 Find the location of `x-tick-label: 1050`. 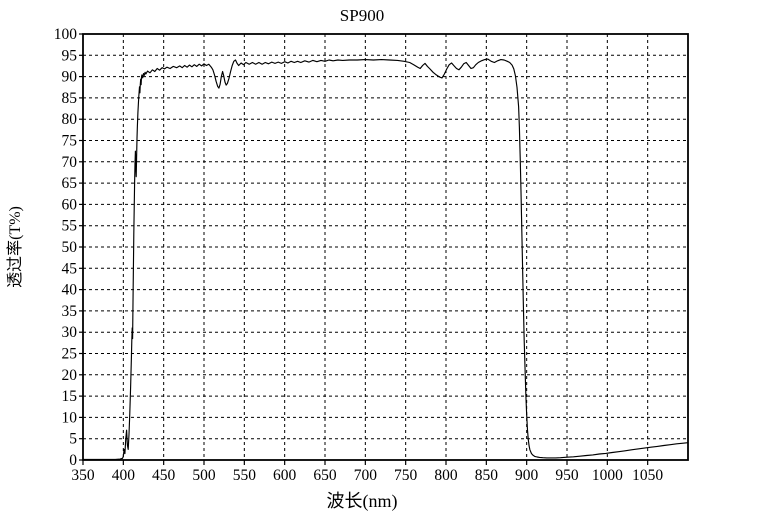

x-tick-label: 1050 is located at coordinates (647, 475).